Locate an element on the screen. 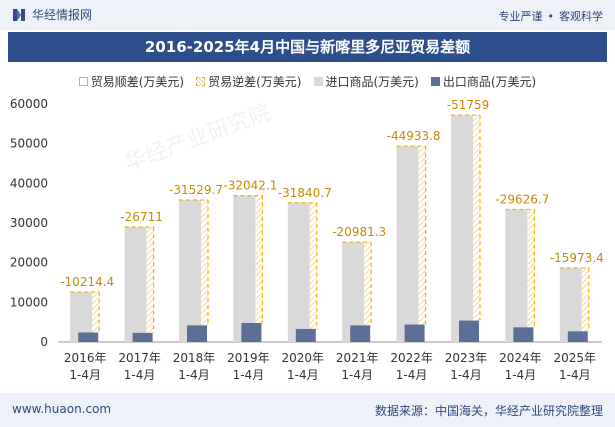 The height and width of the screenshot is (427, 615). legend: 贸易顺差(万美元) 贸易逆差(万美元) 进口商品(万美元) 出口商品(万美元) is located at coordinates (307, 81).